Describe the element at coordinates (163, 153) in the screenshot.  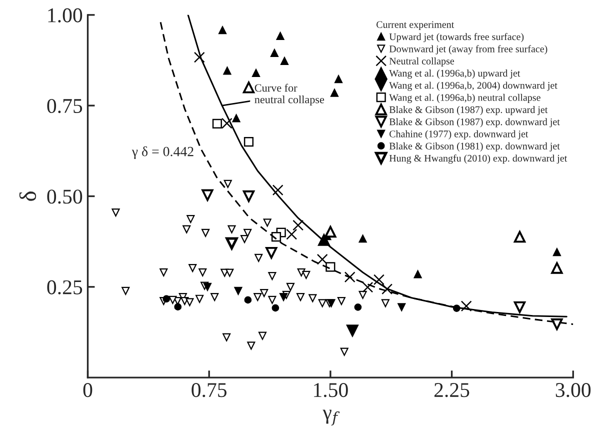
I see `annotation: γ δ = 0.442` at that location.